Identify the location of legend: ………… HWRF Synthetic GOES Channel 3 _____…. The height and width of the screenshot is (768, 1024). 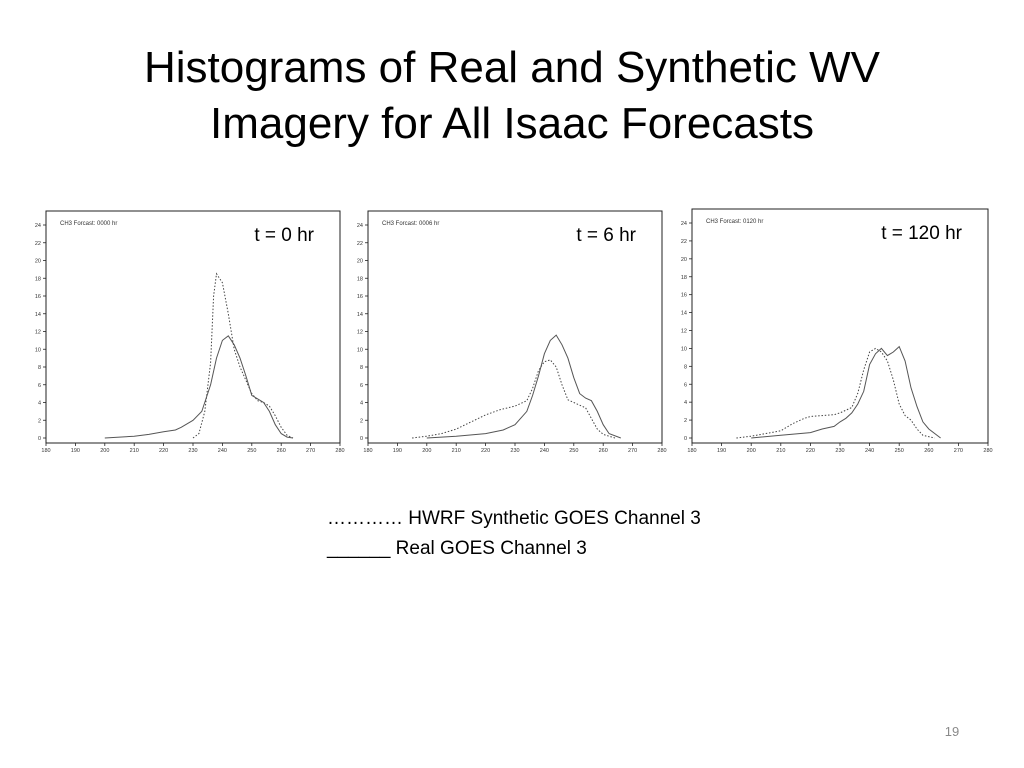
(514, 534).